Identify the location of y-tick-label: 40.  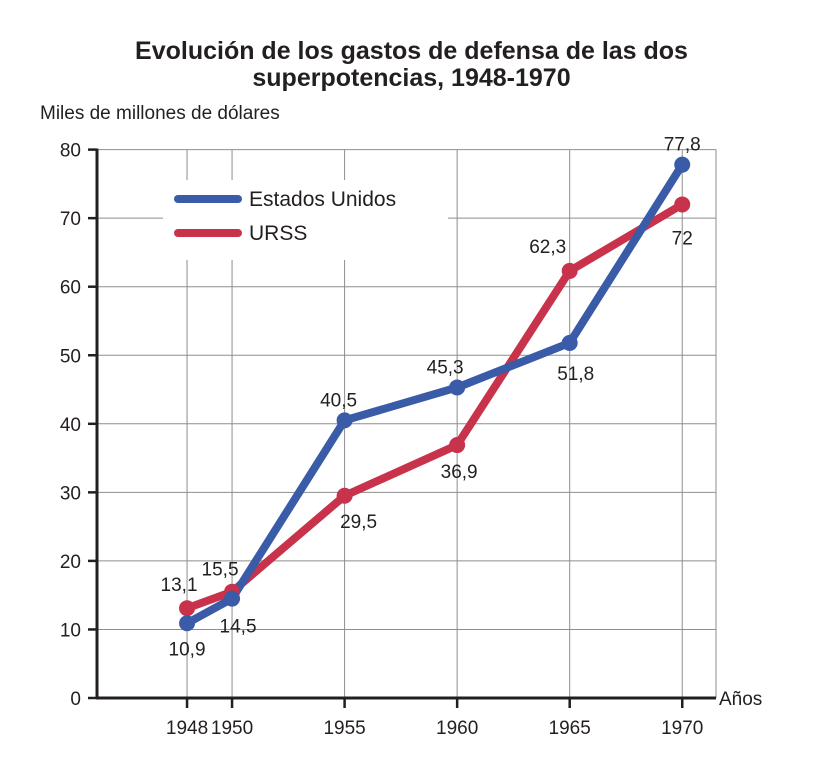
(70, 425).